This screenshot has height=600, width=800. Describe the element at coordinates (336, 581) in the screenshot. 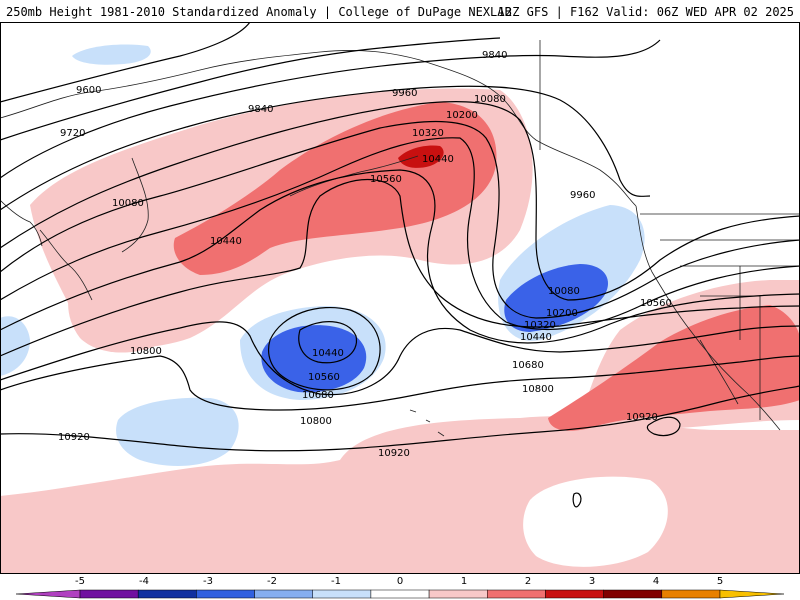

I see `colorbar-tick: -1` at that location.